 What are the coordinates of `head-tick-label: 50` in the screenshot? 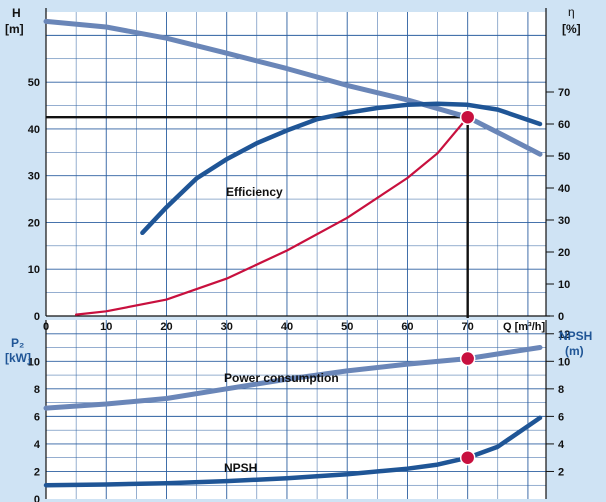 It's located at (34, 83).